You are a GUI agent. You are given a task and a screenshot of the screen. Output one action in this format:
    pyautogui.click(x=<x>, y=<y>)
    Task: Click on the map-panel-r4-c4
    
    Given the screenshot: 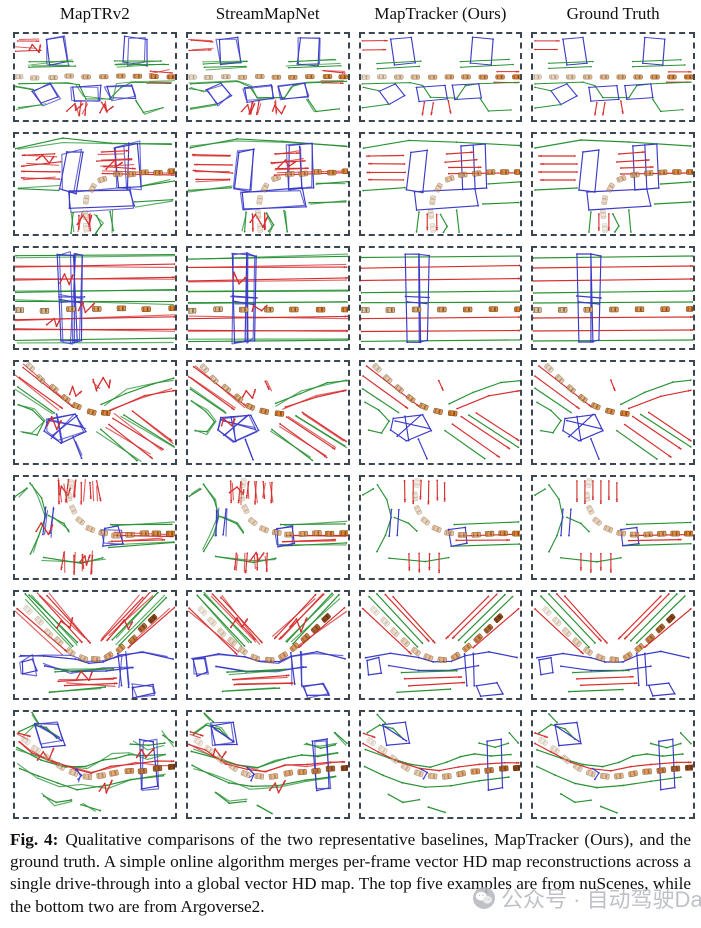 What is the action you would take?
    pyautogui.click(x=613, y=412)
    